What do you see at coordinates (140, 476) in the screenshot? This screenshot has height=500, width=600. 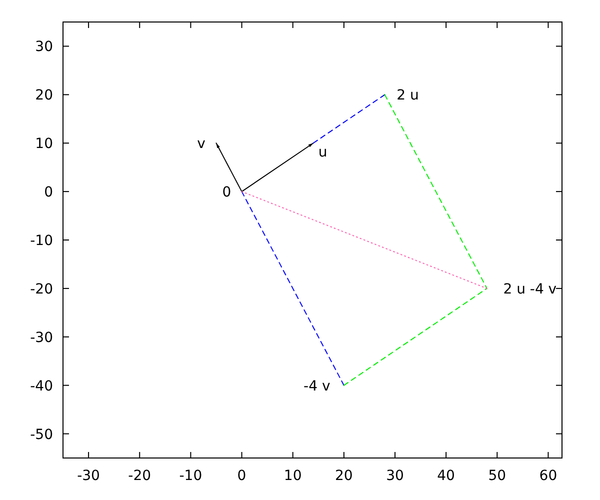 I see `x-tick-label: -20` at bounding box center [140, 476].